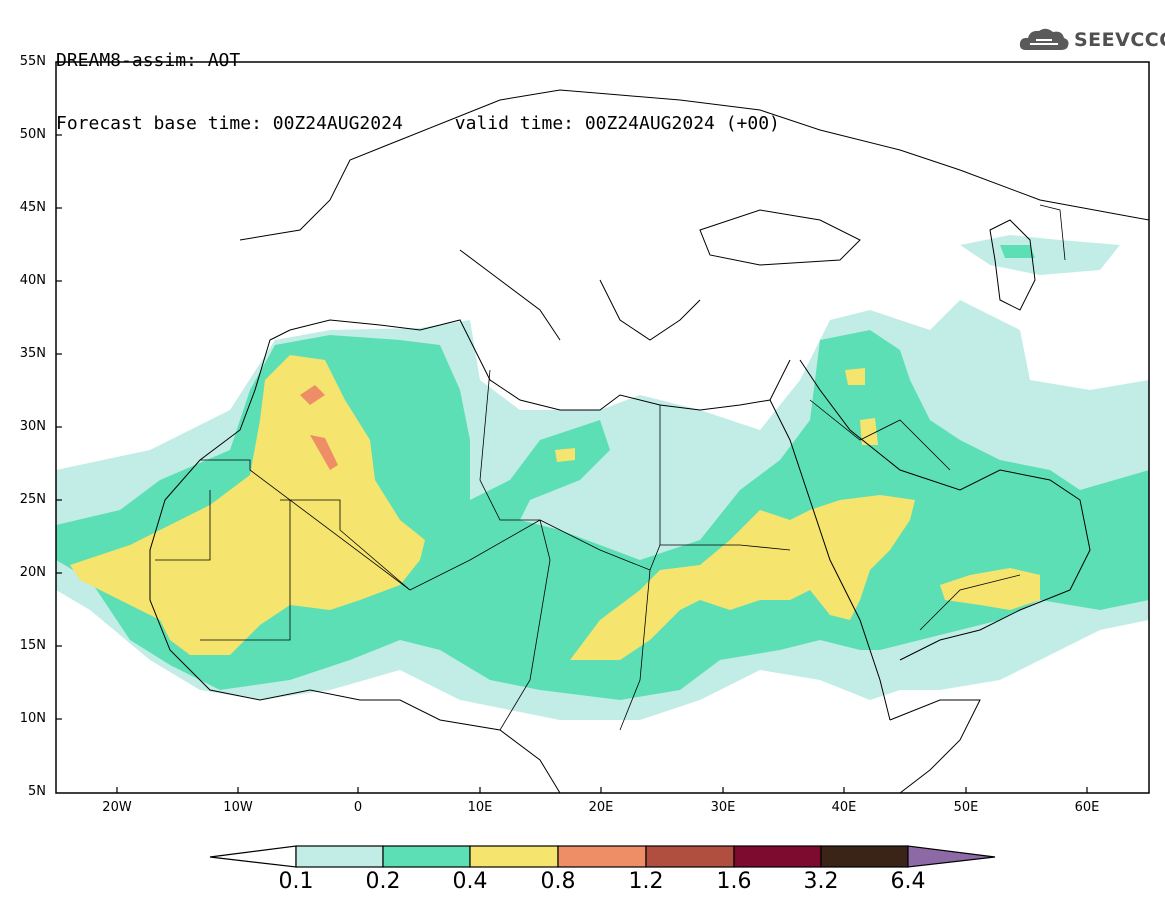  I want to click on colorbar-label-0.2: 0.2, so click(383, 881).